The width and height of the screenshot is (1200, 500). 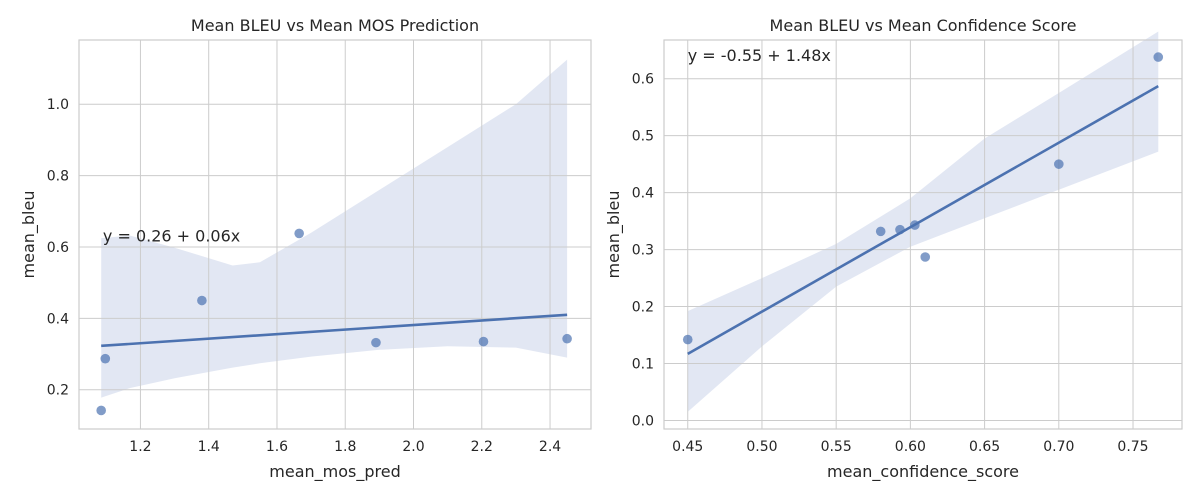 I want to click on right-x-tick-label: 0.45, so click(x=687, y=447).